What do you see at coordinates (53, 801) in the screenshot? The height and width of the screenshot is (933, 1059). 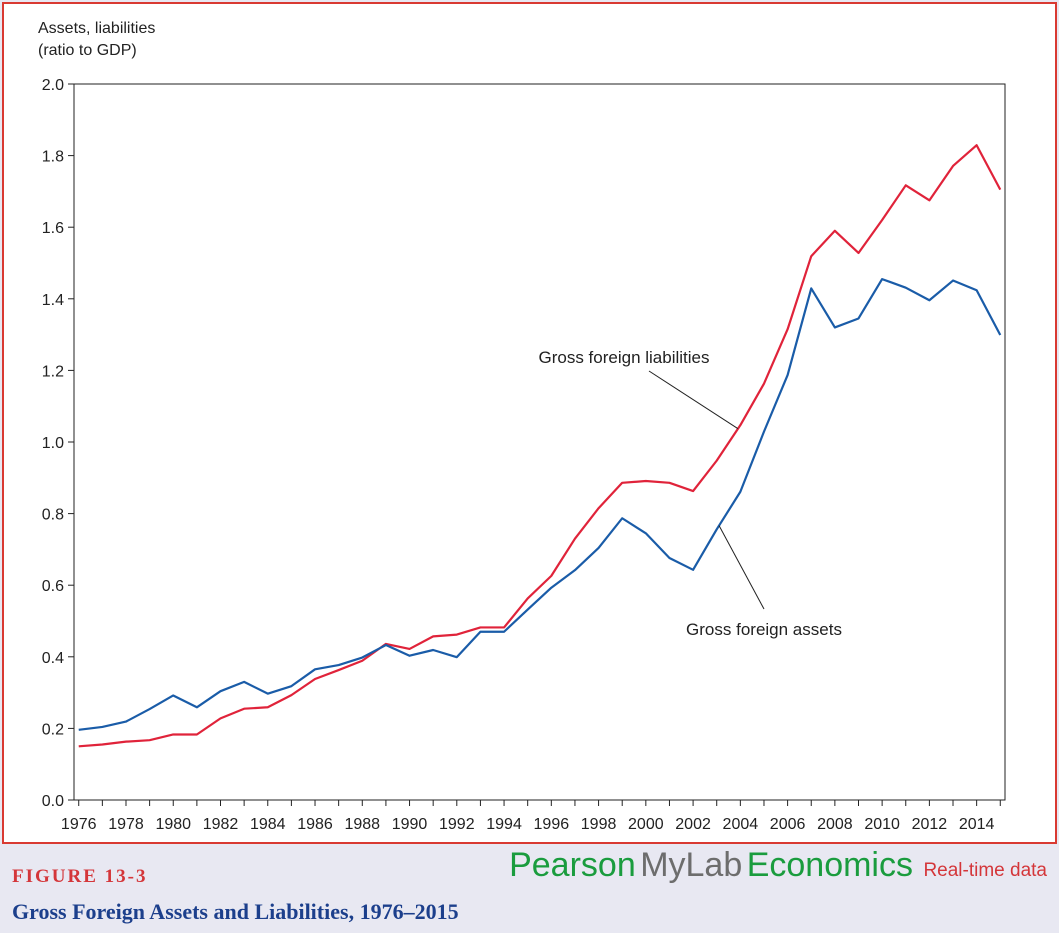 I see `y-tick-label: 0.0` at bounding box center [53, 801].